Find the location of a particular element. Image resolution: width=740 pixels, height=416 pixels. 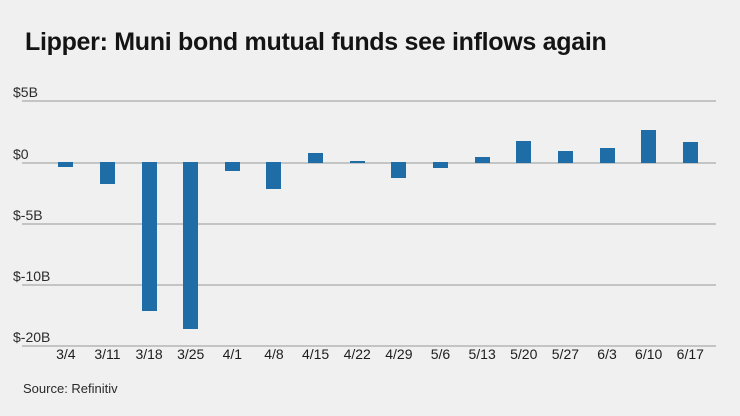

x-axis-tick-label: 3/4 is located at coordinates (66, 354).